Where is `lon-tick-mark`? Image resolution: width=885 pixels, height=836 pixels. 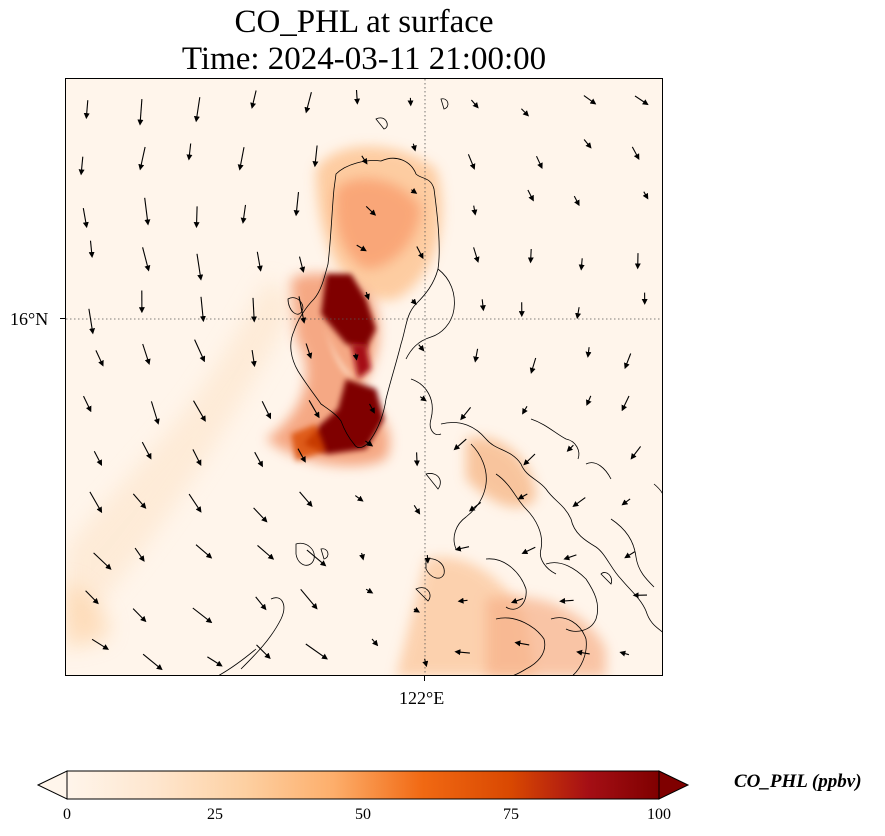
lon-tick-mark is located at coordinates (424, 678).